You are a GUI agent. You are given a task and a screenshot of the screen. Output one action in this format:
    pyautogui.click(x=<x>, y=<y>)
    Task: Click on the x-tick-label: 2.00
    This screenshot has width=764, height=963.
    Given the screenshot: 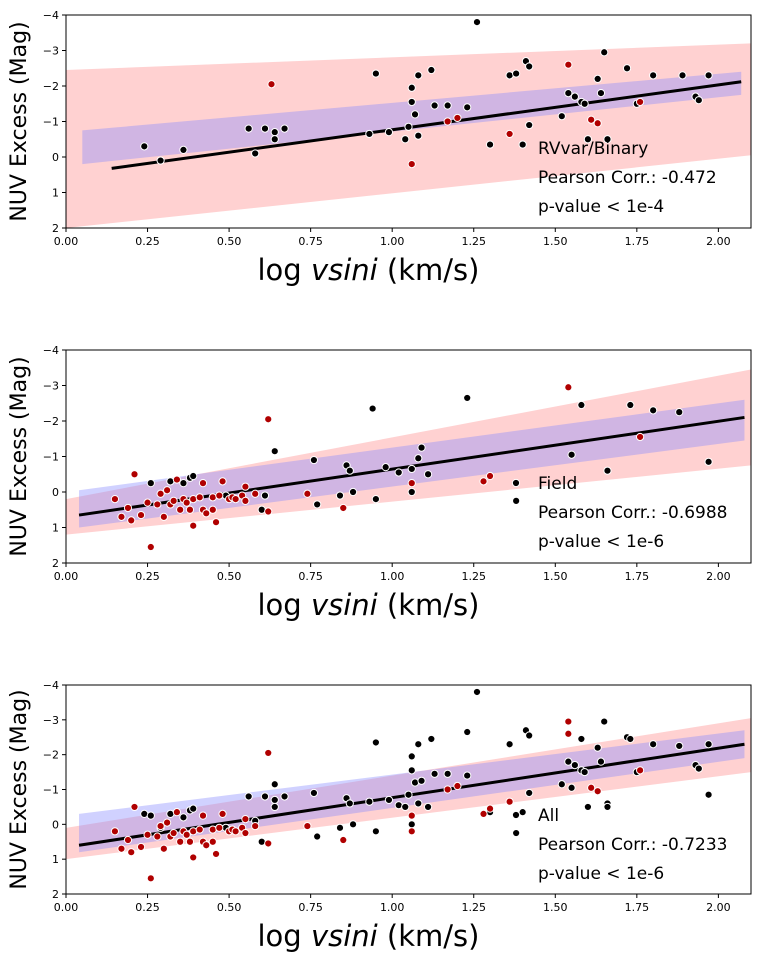 What is the action you would take?
    pyautogui.click(x=718, y=576)
    